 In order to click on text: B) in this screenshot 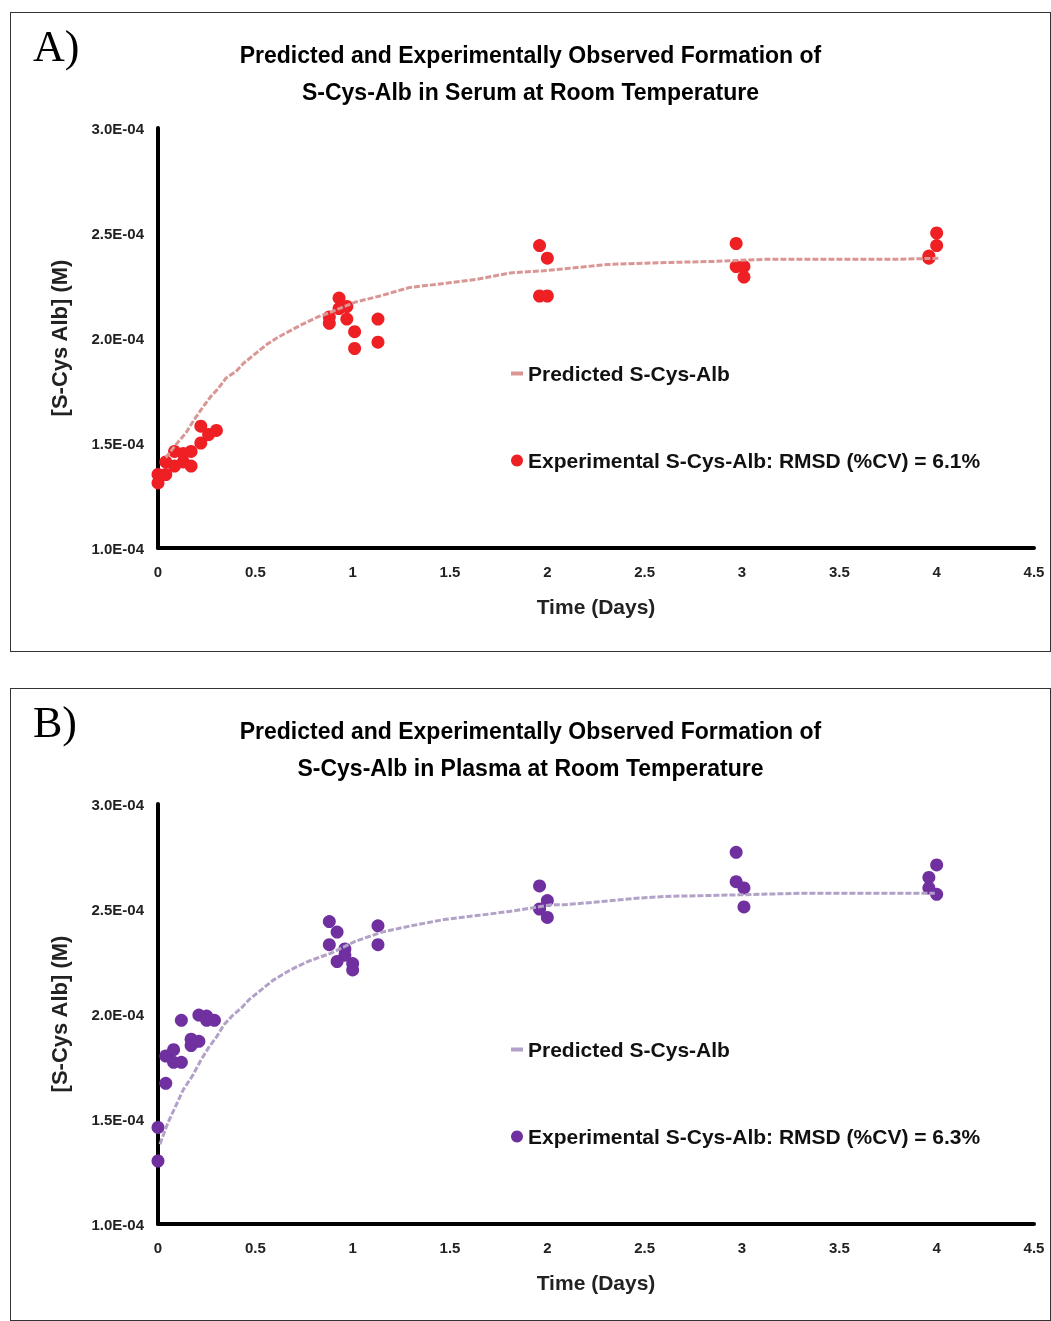, I will do `click(55, 722)`.